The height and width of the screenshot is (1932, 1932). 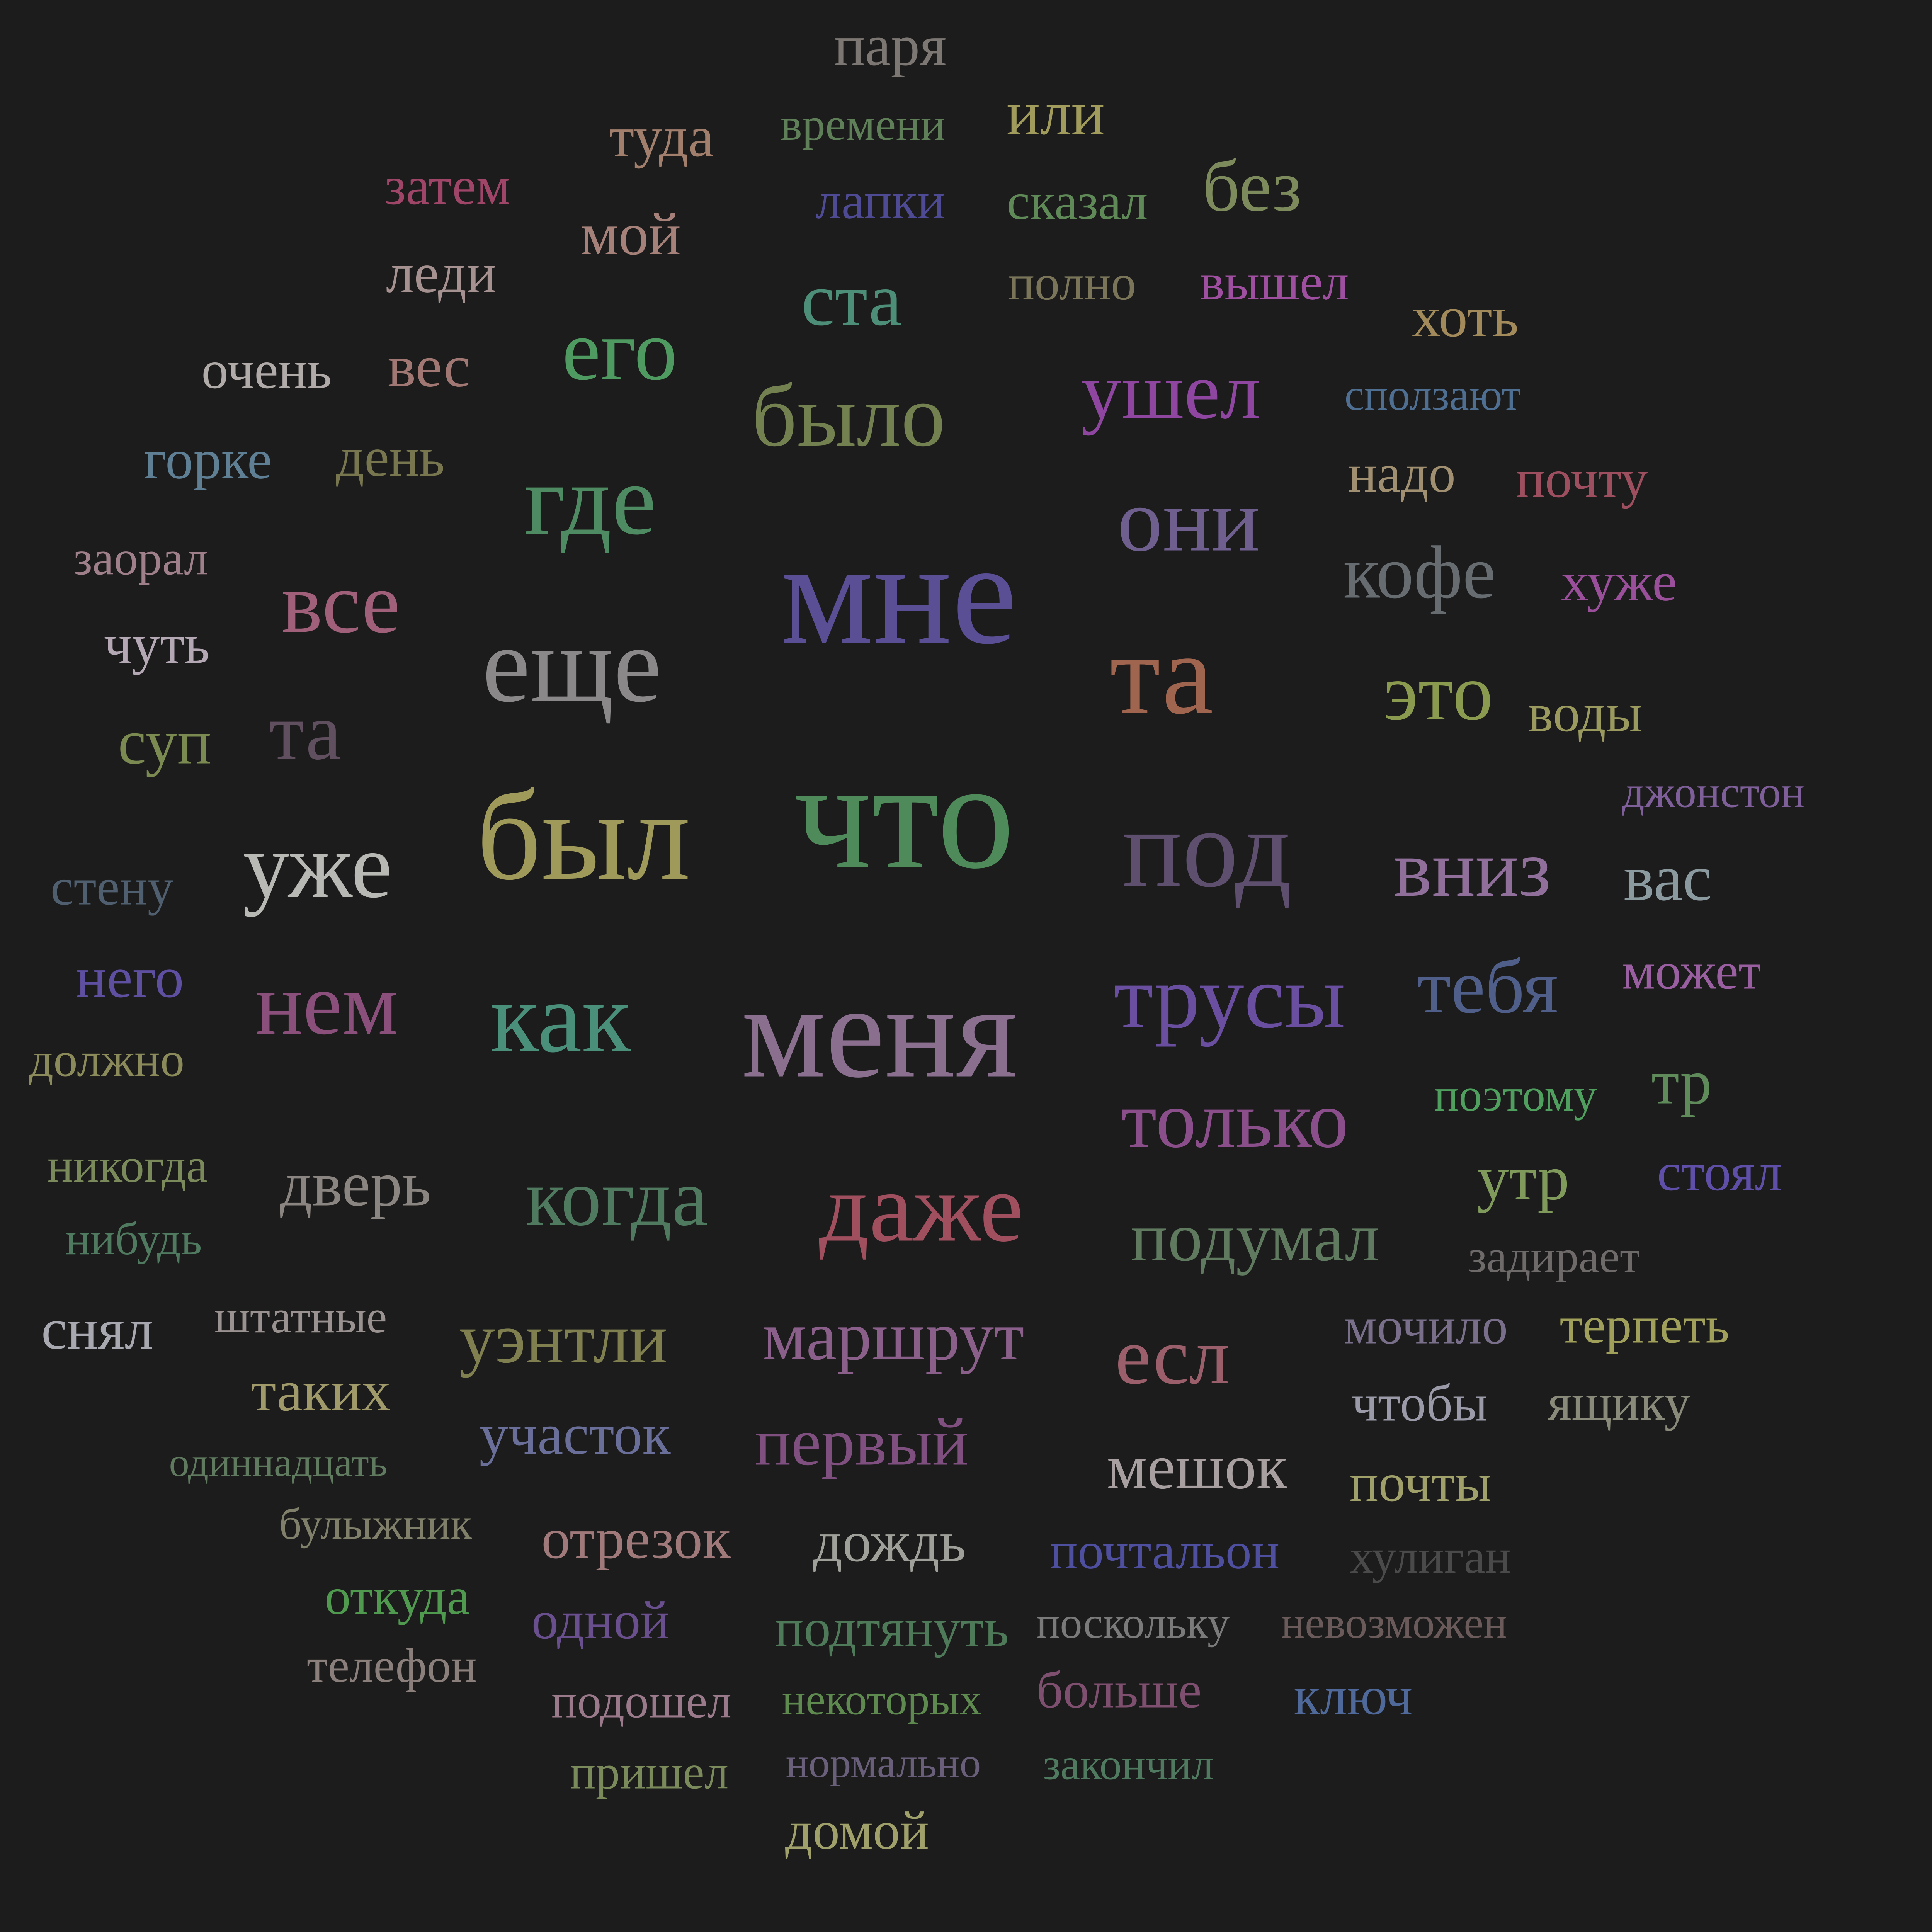 What do you see at coordinates (300, 1317) in the screenshot?
I see `word: штатные` at bounding box center [300, 1317].